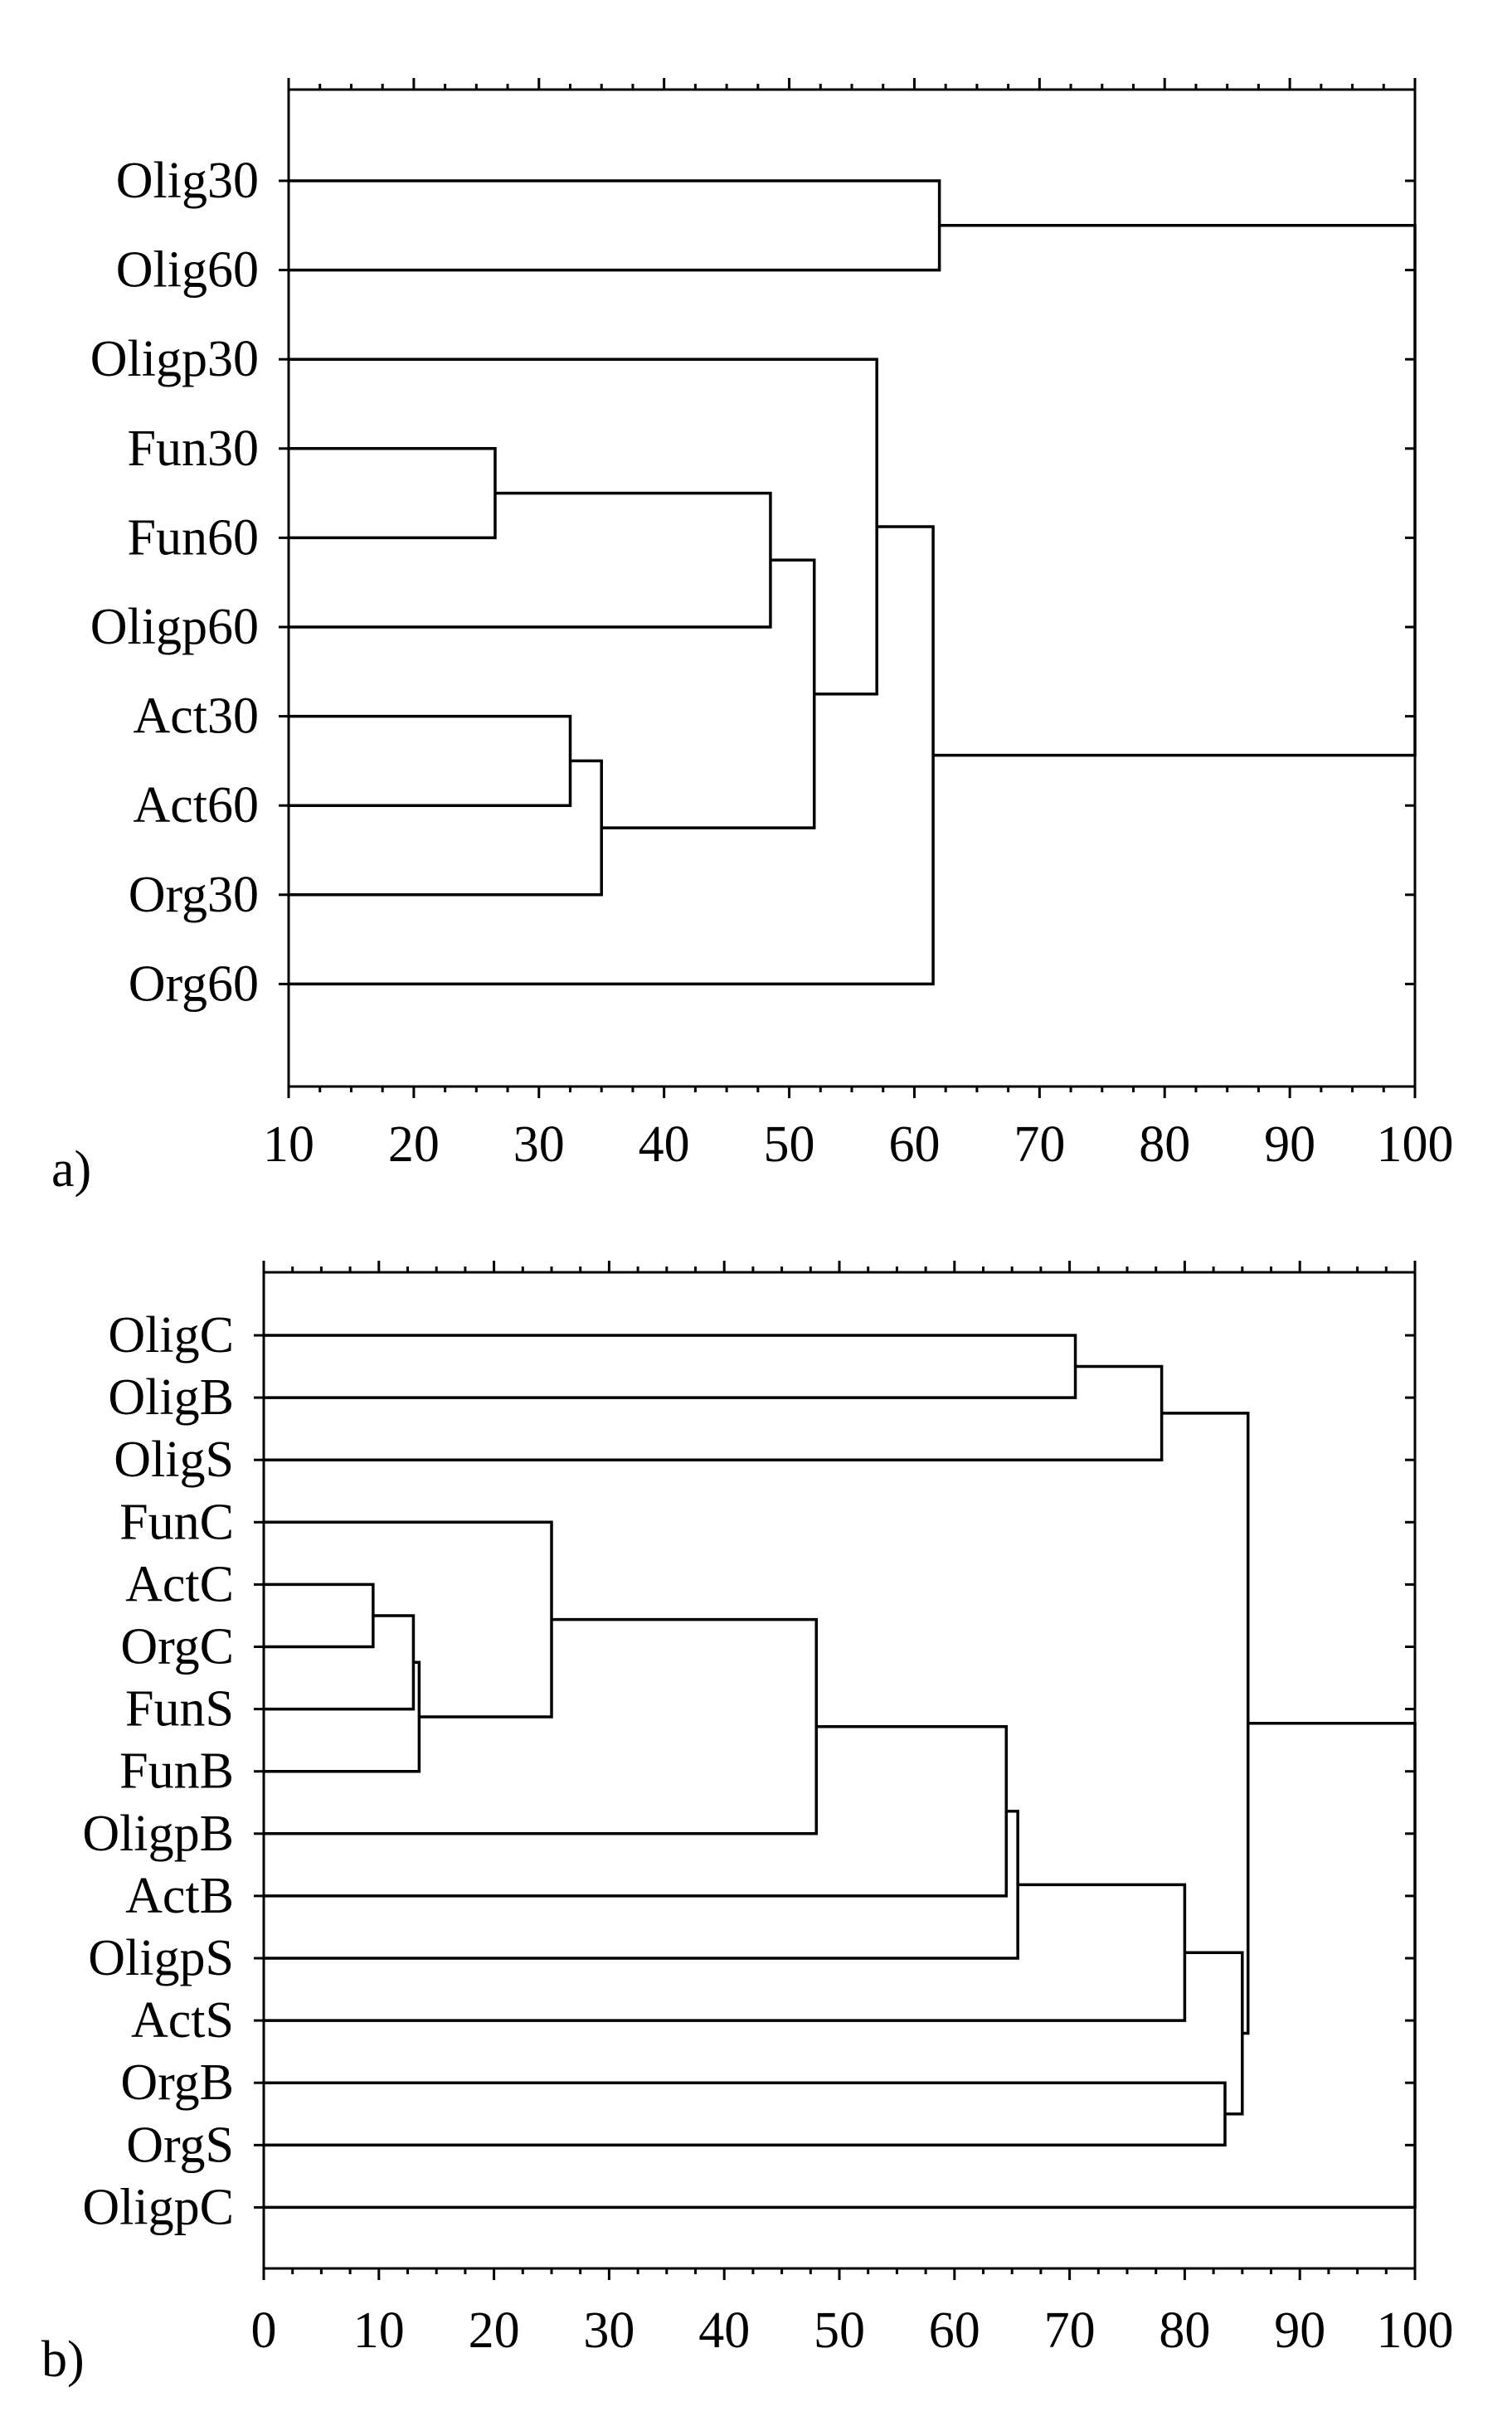  Describe the element at coordinates (71, 1169) in the screenshot. I see `panel-label: a)` at that location.